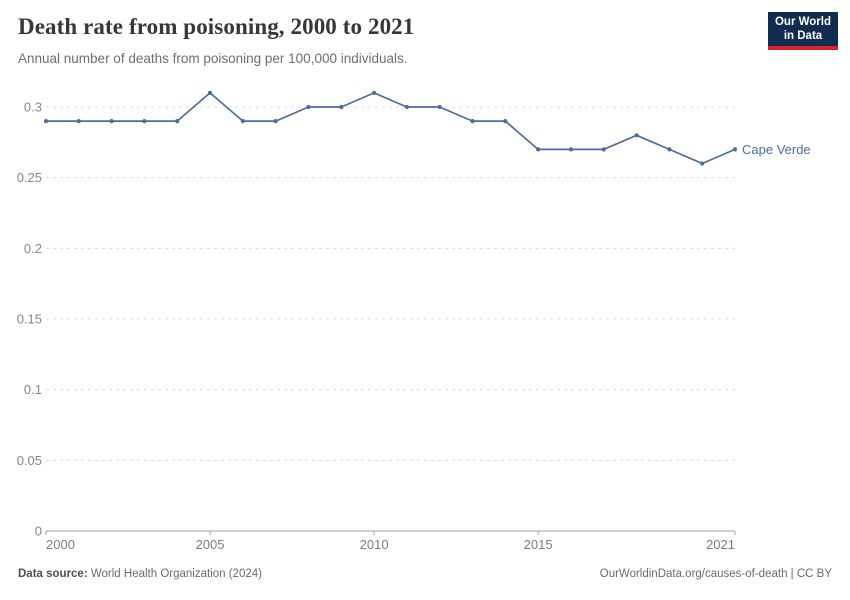 The image size is (850, 600). What do you see at coordinates (33, 107) in the screenshot?
I see `y-tick-label: 0.3` at bounding box center [33, 107].